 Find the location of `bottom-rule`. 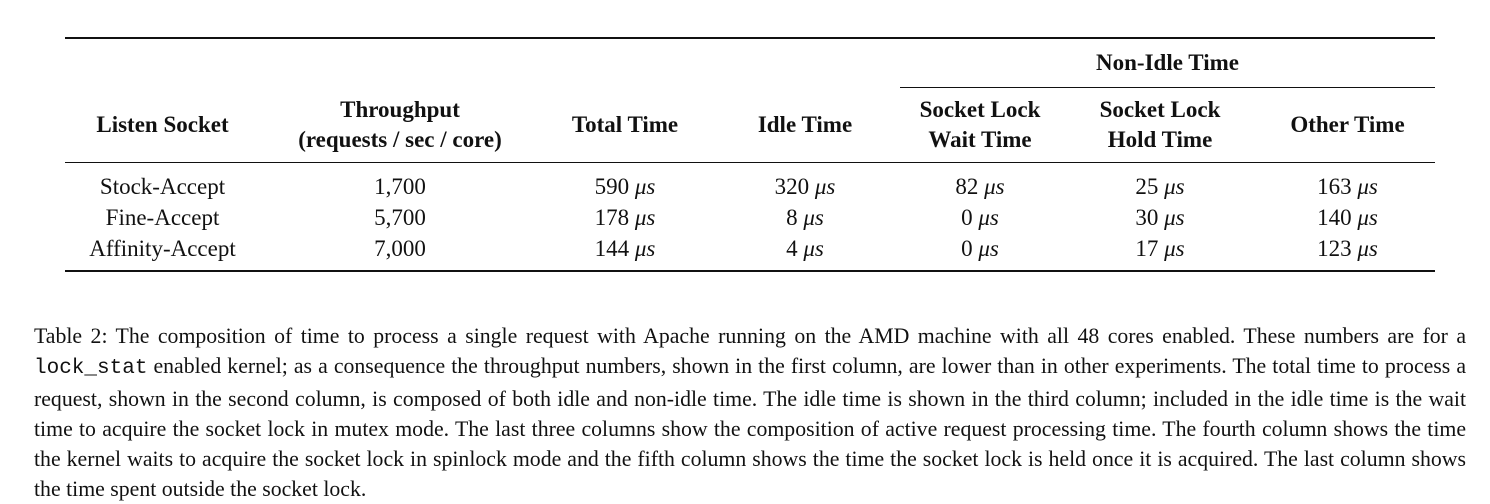

bottom-rule is located at coordinates (750, 271).